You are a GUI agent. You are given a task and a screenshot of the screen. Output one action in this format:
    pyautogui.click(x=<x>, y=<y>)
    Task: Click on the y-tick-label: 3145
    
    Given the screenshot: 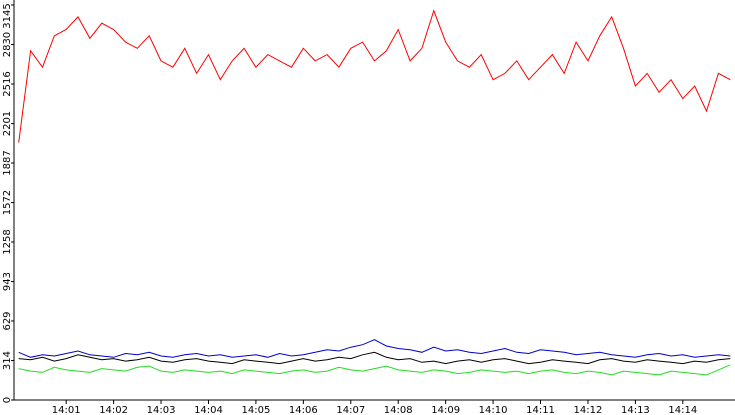 What is the action you would take?
    pyautogui.click(x=7, y=15)
    